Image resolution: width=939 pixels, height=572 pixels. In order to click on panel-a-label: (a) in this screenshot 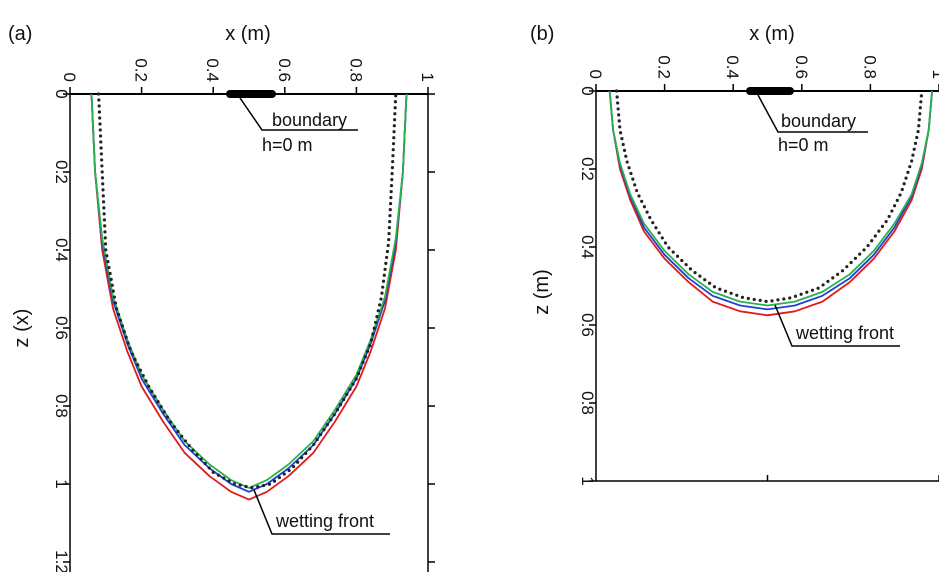, I will do `click(20, 34)`.